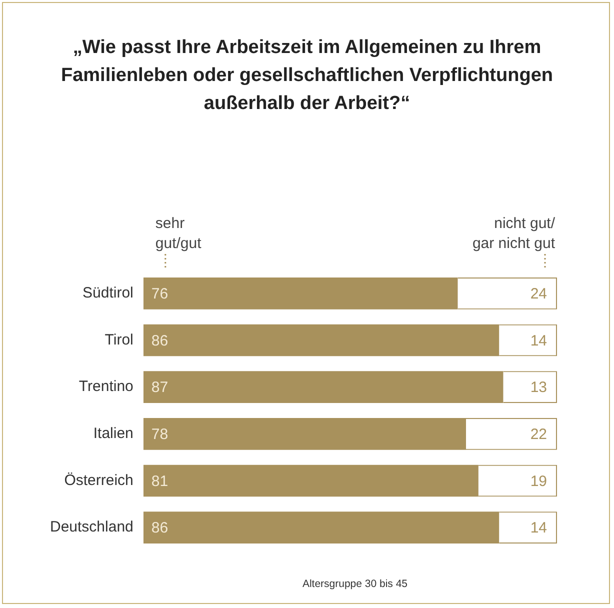 This screenshot has height=608, width=614. I want to click on data-label: 87, so click(159, 387).